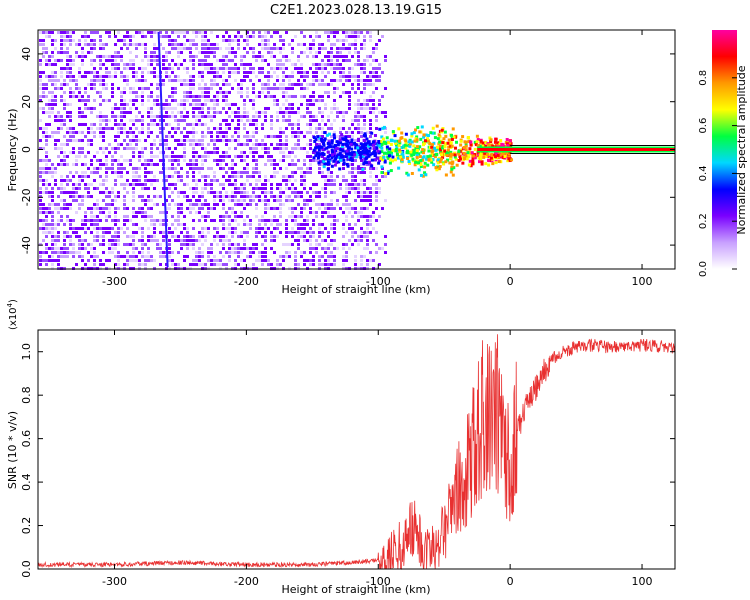 The height and width of the screenshot is (600, 750). I want to click on snr-y-tick-label: 0.4, so click(26, 482).